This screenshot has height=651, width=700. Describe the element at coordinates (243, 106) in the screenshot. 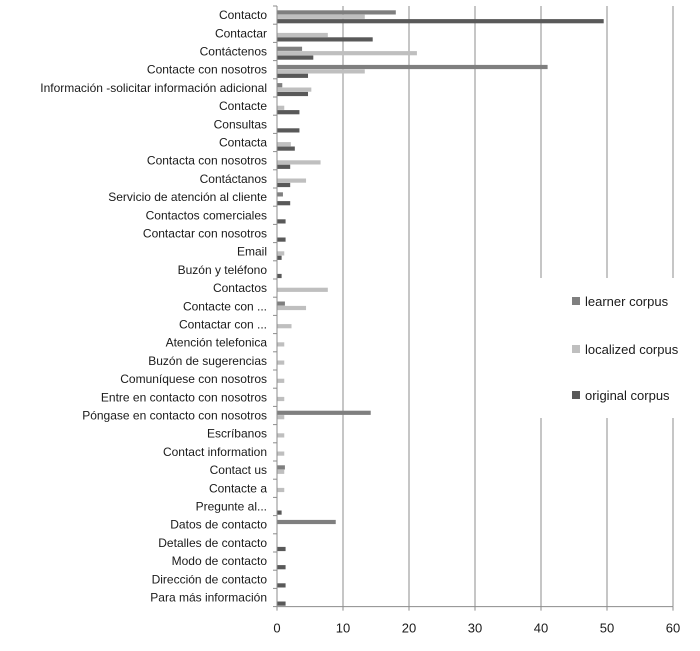

I see `y-tick-label: Contacte` at that location.